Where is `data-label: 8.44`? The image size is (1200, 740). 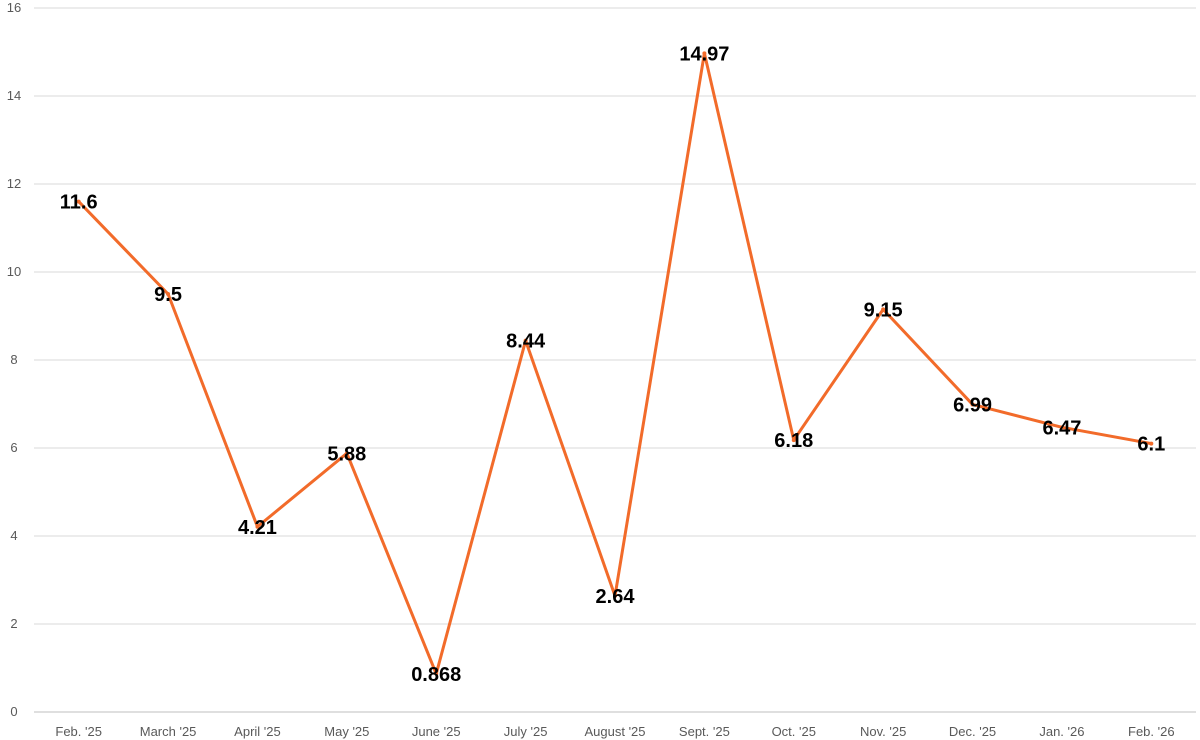
data-label: 8.44 is located at coordinates (526, 342).